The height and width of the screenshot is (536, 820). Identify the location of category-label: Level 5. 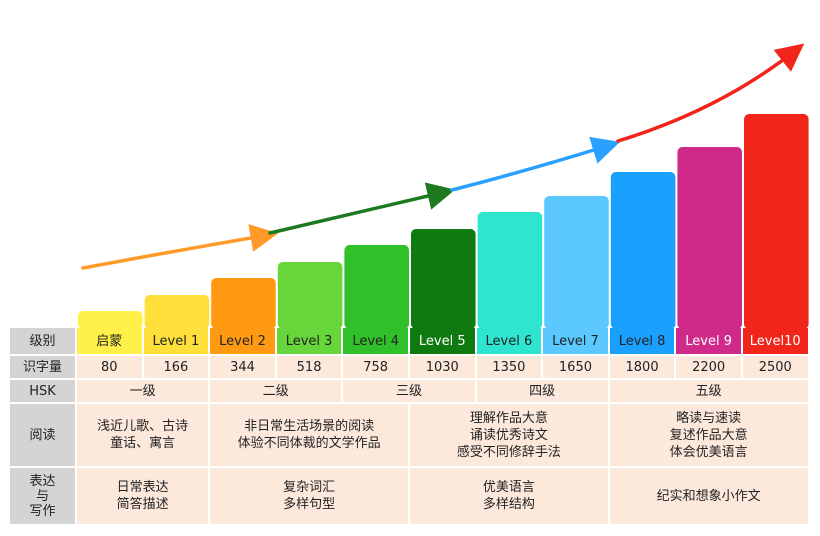
(443, 341).